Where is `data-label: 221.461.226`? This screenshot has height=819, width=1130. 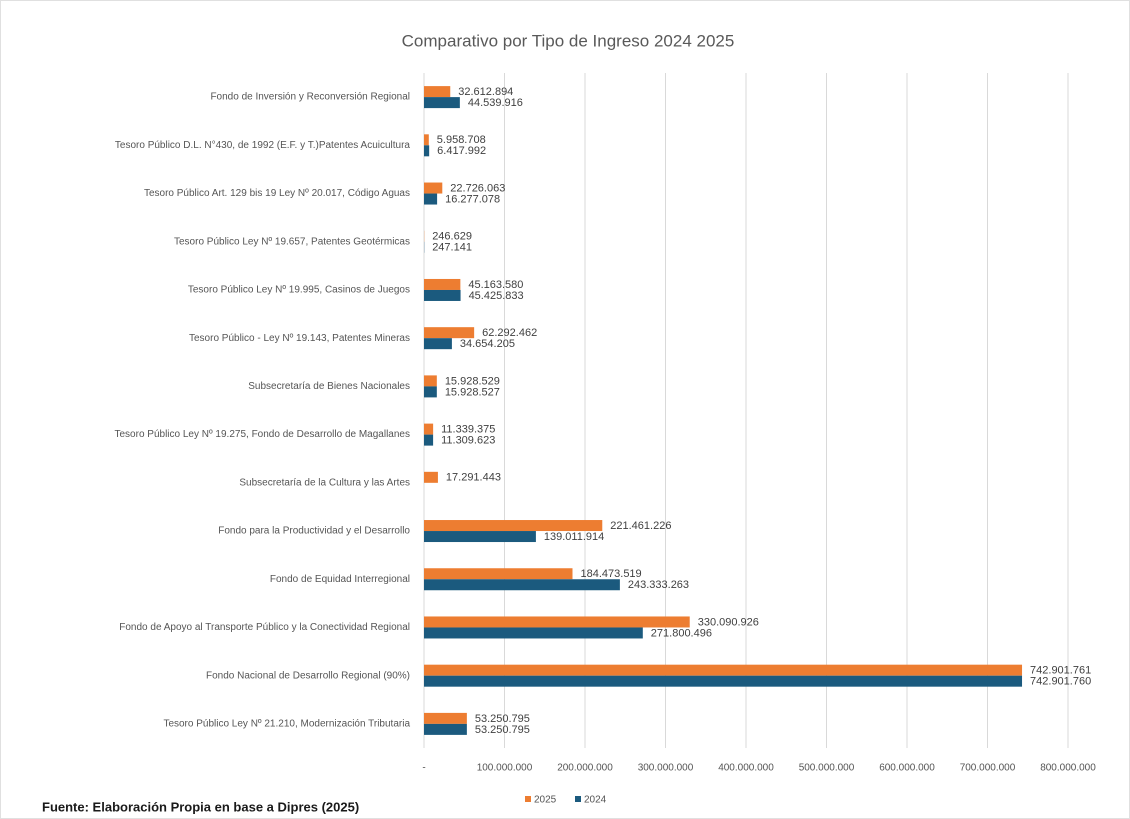
data-label: 221.461.226 is located at coordinates (640, 526).